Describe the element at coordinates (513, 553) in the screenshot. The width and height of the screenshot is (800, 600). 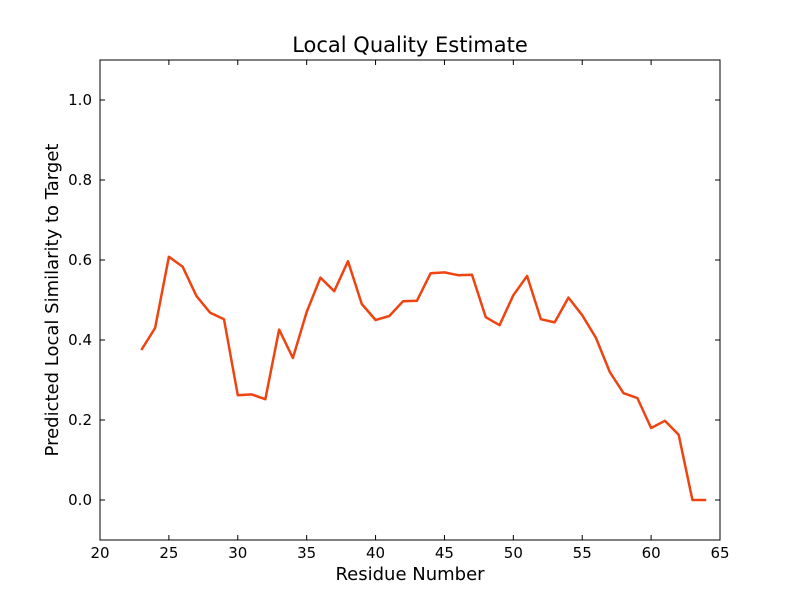
I see `x-tick-label: 50` at that location.